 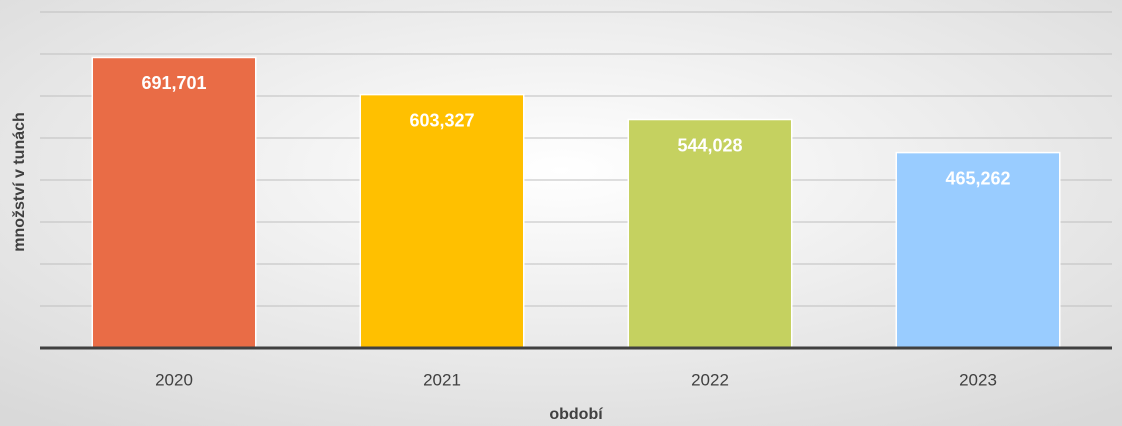 I want to click on value-label: 465,262, so click(x=977, y=178).